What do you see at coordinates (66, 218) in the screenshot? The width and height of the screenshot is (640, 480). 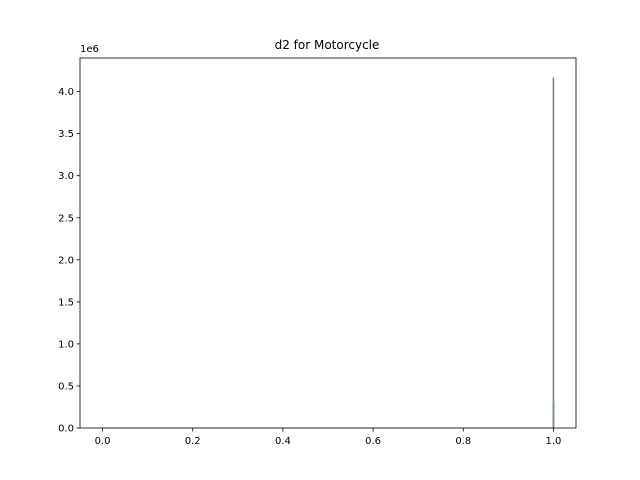 I see `y-tick-label: 2.5` at bounding box center [66, 218].